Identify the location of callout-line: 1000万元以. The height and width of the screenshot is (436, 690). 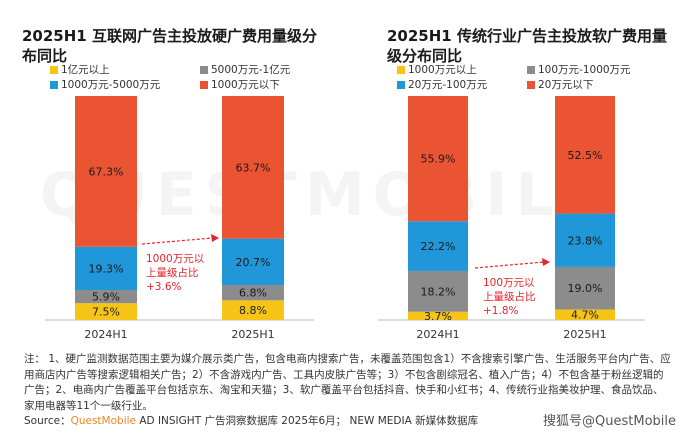
(175, 259).